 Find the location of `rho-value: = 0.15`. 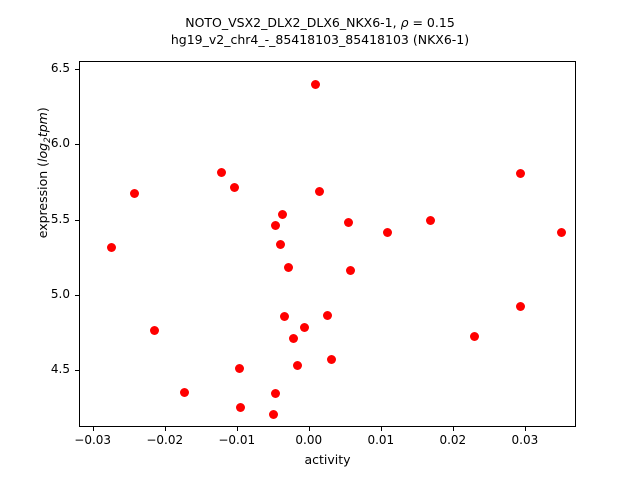

rho-value: = 0.15 is located at coordinates (431, 22).